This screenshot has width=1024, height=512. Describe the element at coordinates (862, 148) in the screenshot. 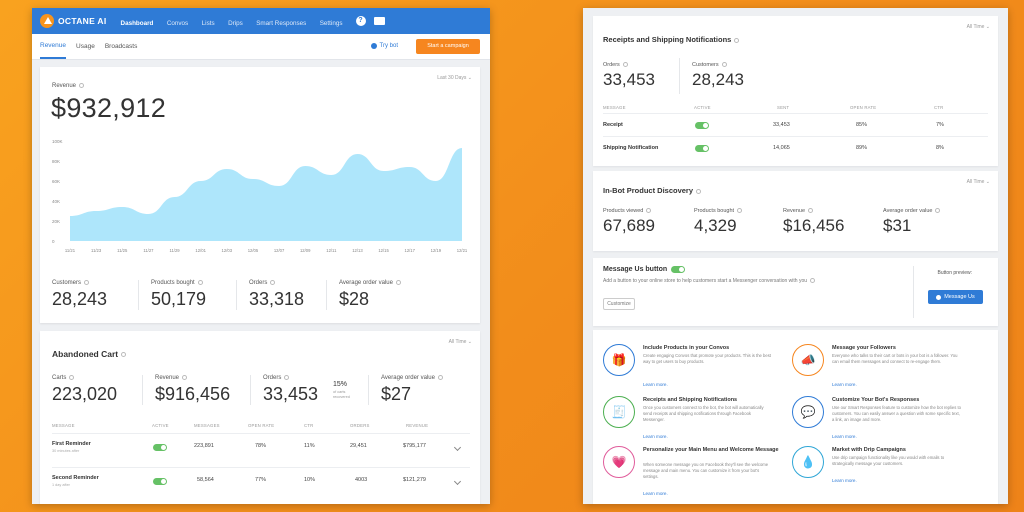

I see `row-open-rate: 89%` at that location.